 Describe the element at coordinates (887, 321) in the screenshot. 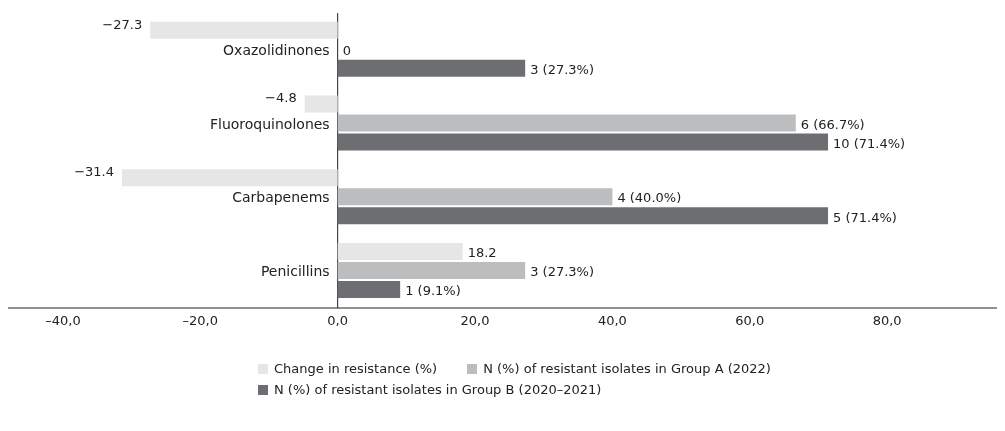

I see `x-tick-label: 80,0` at that location.